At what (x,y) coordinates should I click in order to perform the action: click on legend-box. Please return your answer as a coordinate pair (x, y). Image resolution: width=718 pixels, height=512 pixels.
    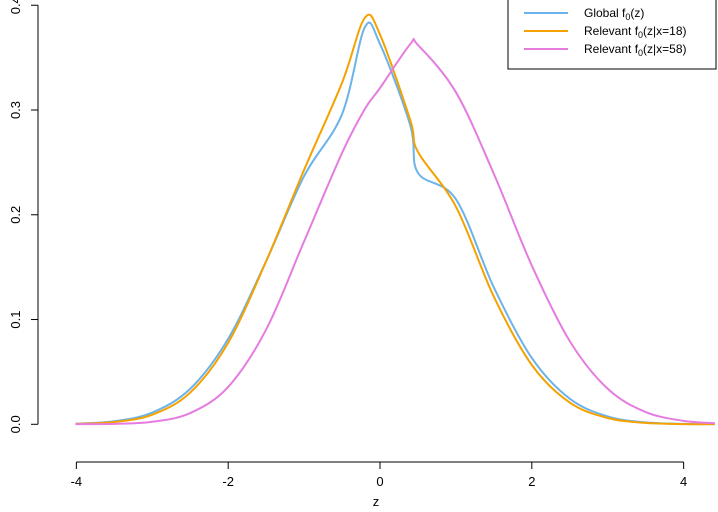
    Looking at the image, I should click on (612, 35).